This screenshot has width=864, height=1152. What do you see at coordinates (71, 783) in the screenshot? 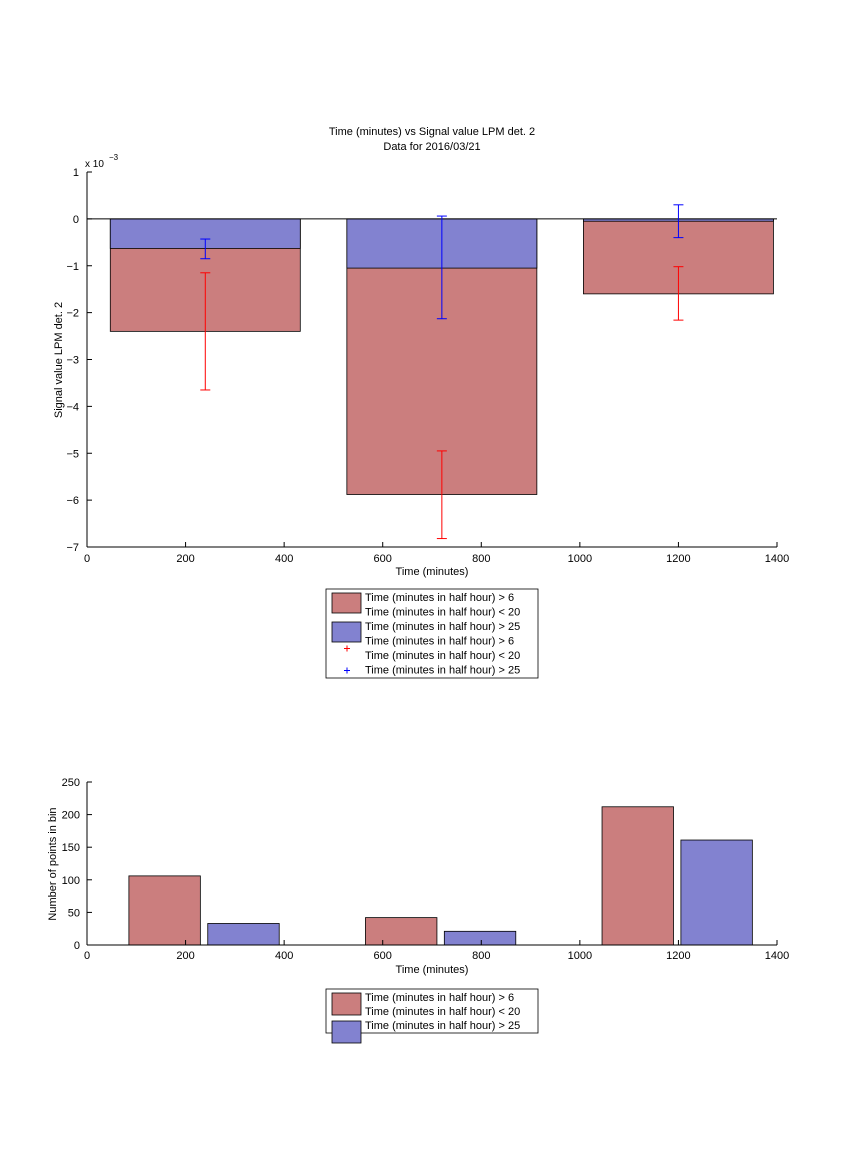
I see `chart2-y-tick-label: 250` at bounding box center [71, 783].